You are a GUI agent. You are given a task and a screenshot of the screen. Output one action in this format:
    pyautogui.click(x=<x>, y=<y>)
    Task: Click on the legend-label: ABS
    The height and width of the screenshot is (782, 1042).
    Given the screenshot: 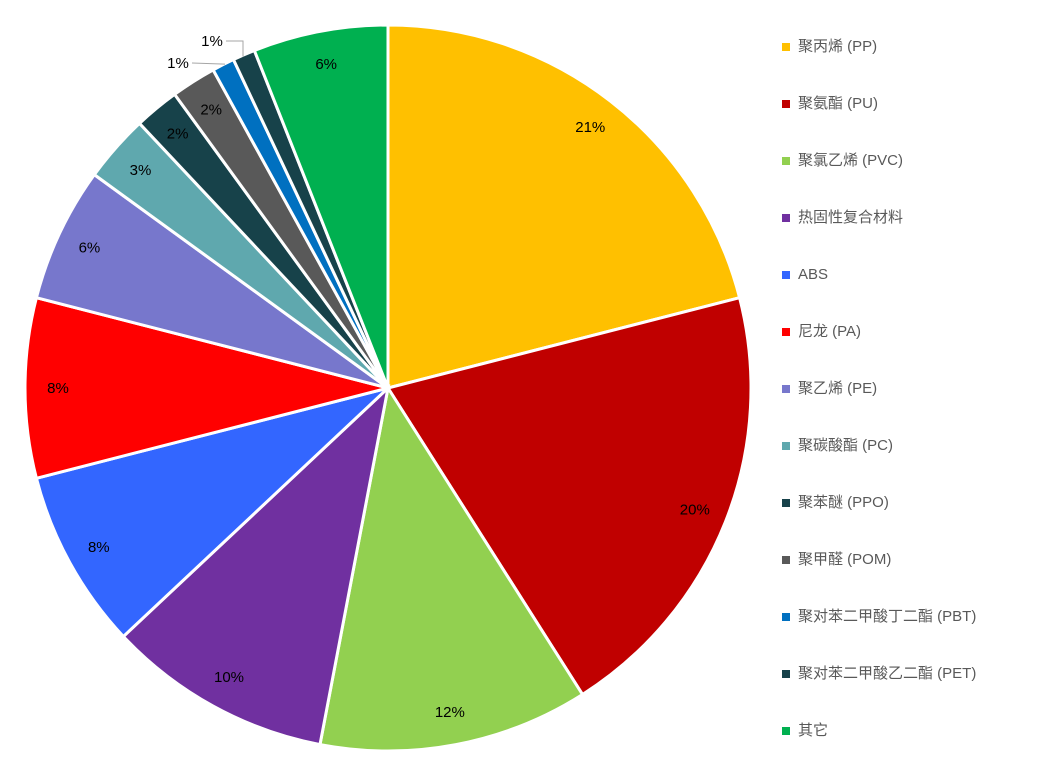 What is the action you would take?
    pyautogui.click(x=813, y=274)
    